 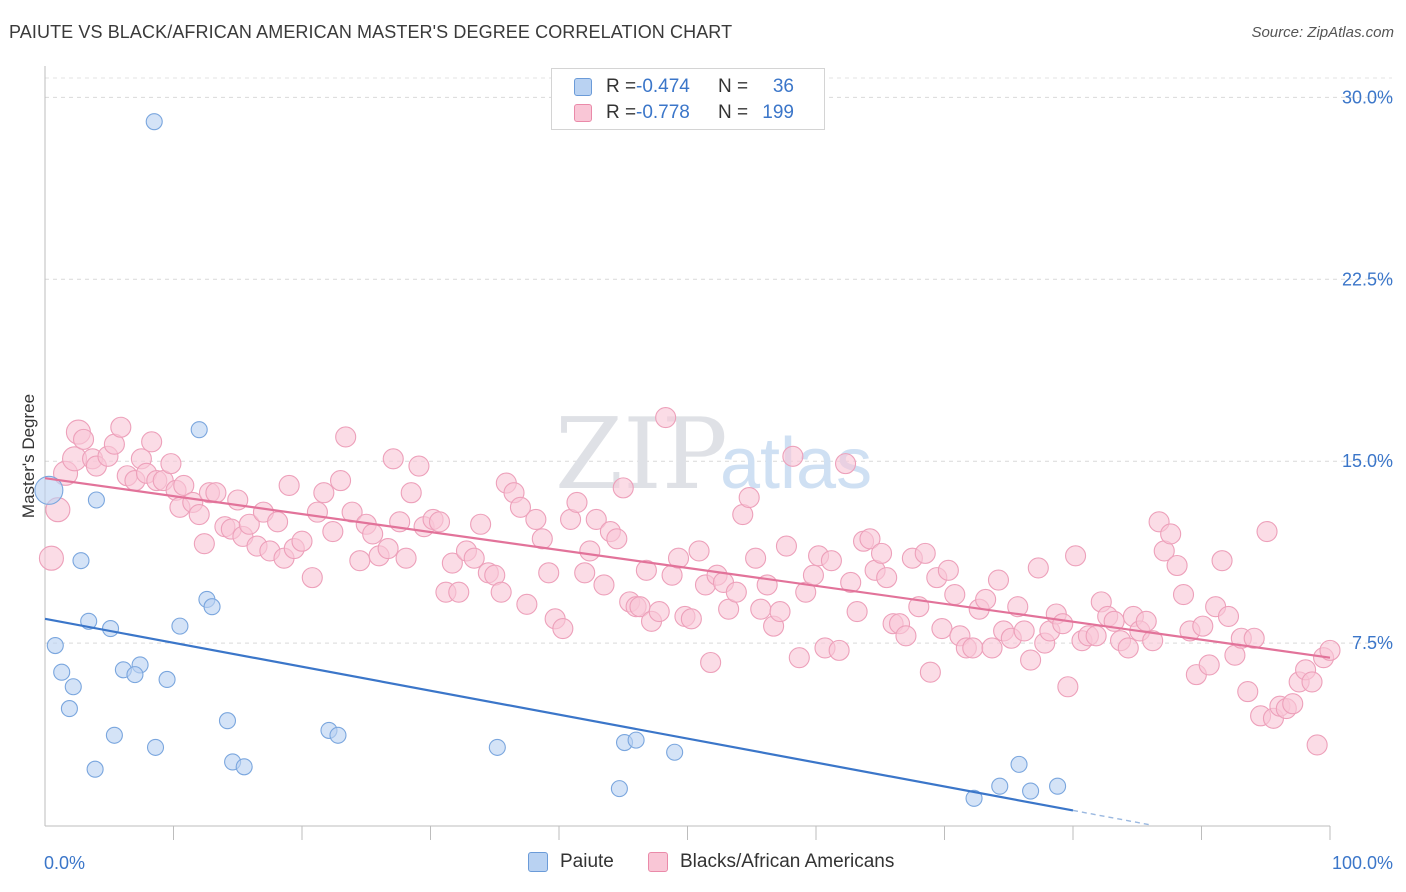 I want to click on legend-row-paiute: R = -0.474 N = 36, so click(x=684, y=87).